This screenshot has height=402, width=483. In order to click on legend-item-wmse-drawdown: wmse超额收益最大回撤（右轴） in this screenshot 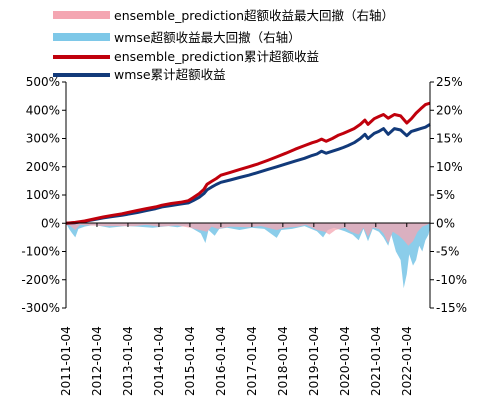, I will do `click(177, 37)`.